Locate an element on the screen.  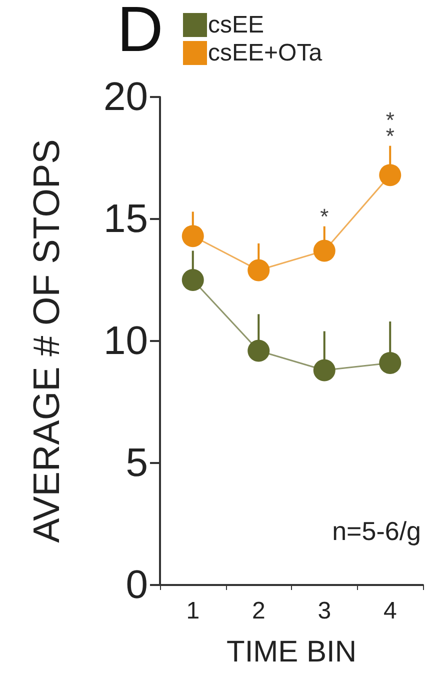
y-tick-label: 20 is located at coordinates (126, 97).